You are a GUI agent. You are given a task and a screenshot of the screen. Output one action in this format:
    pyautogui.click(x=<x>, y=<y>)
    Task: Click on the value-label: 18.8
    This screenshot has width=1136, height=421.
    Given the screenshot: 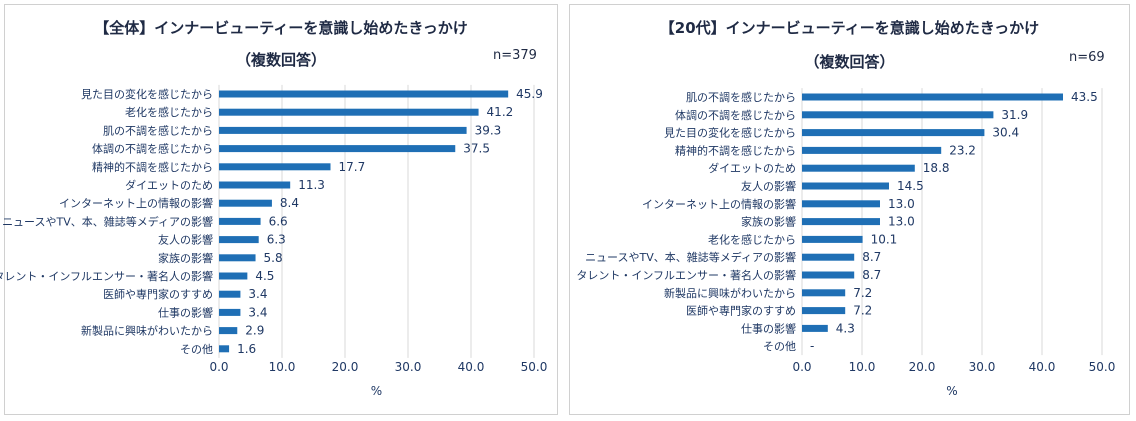 What is the action you would take?
    pyautogui.click(x=936, y=168)
    